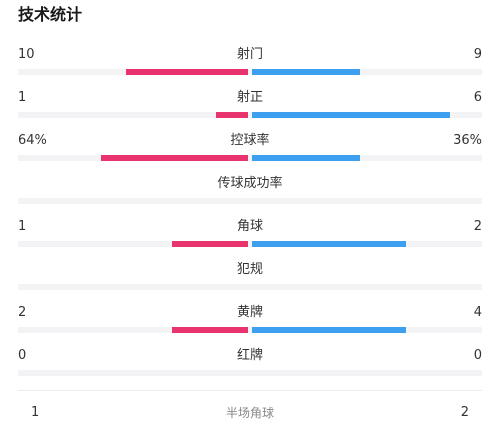 The image size is (500, 440). Describe the element at coordinates (250, 367) in the screenshot. I see `stat-row-red-cards: 0 红牌 0` at that location.